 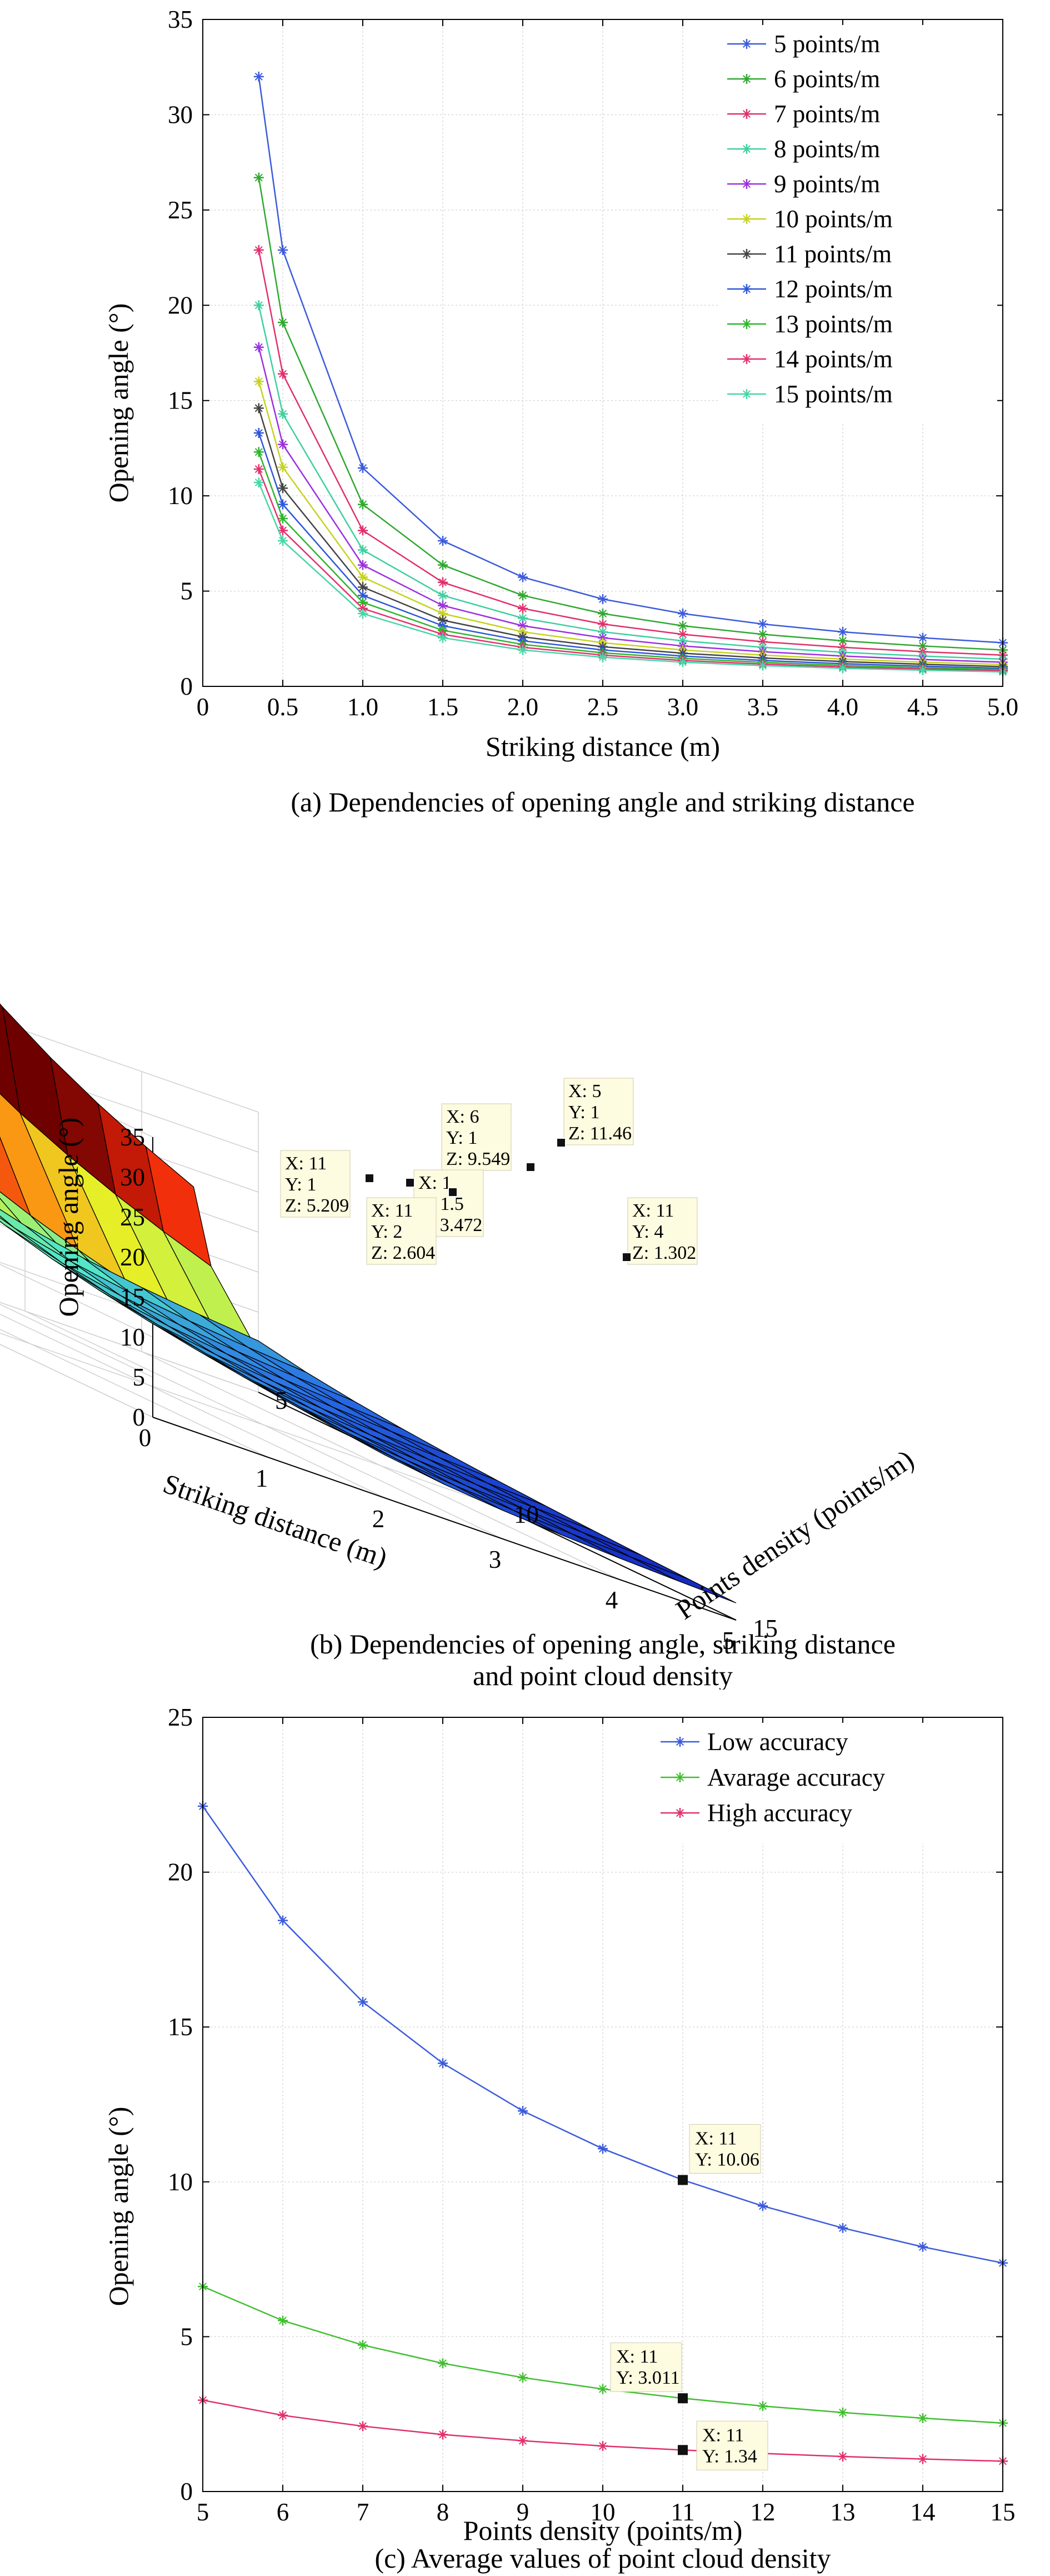 I want to click on x-tick-label: 10, so click(x=603, y=2512).